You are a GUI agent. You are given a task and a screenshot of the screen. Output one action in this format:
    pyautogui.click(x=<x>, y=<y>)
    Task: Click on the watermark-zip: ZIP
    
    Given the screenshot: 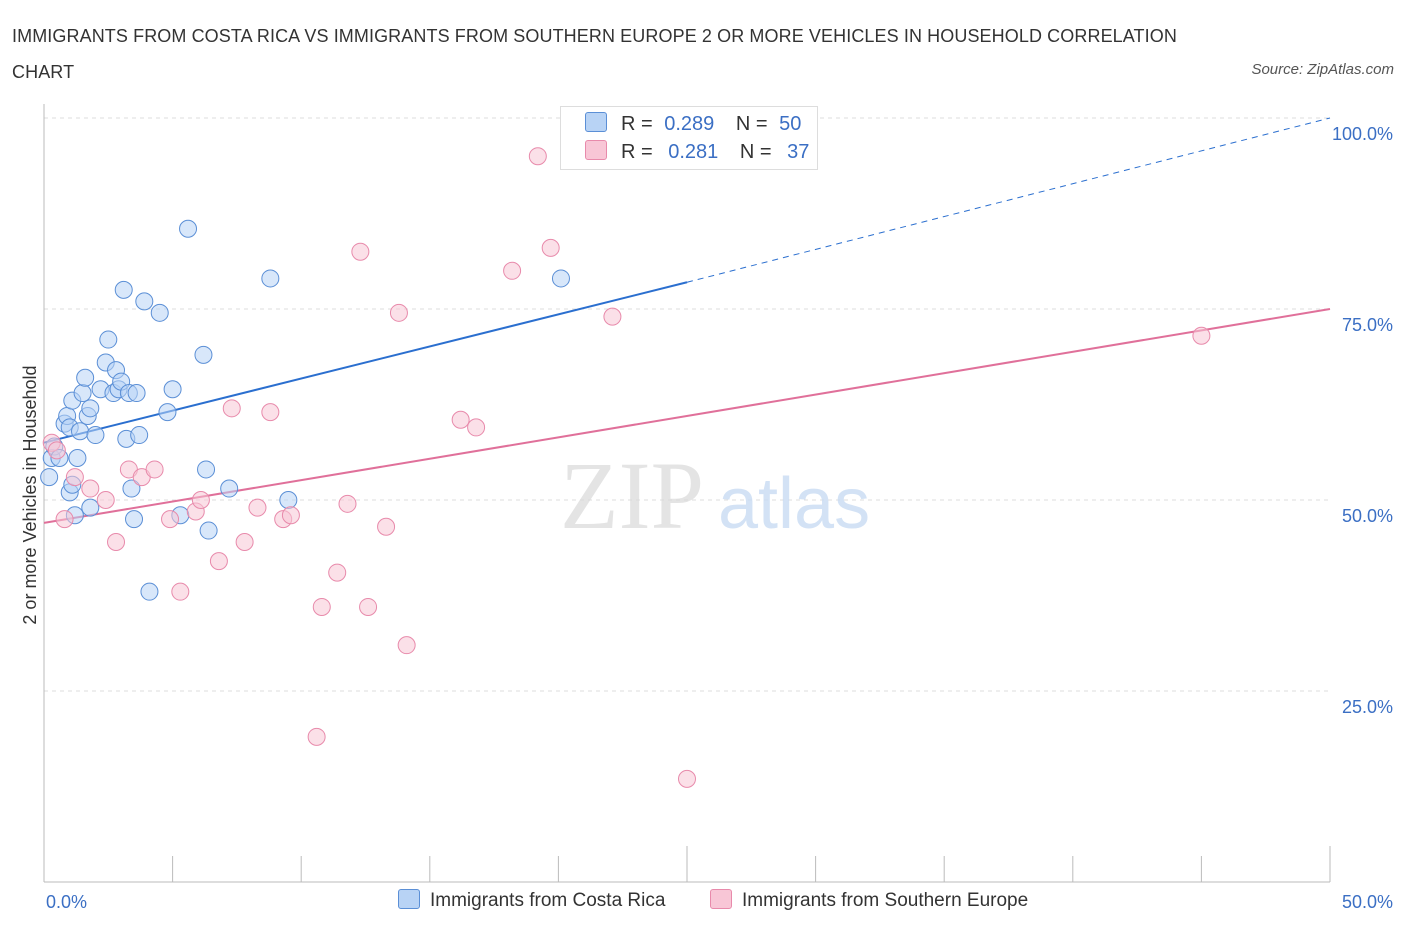 What is the action you would take?
    pyautogui.click(x=632, y=495)
    